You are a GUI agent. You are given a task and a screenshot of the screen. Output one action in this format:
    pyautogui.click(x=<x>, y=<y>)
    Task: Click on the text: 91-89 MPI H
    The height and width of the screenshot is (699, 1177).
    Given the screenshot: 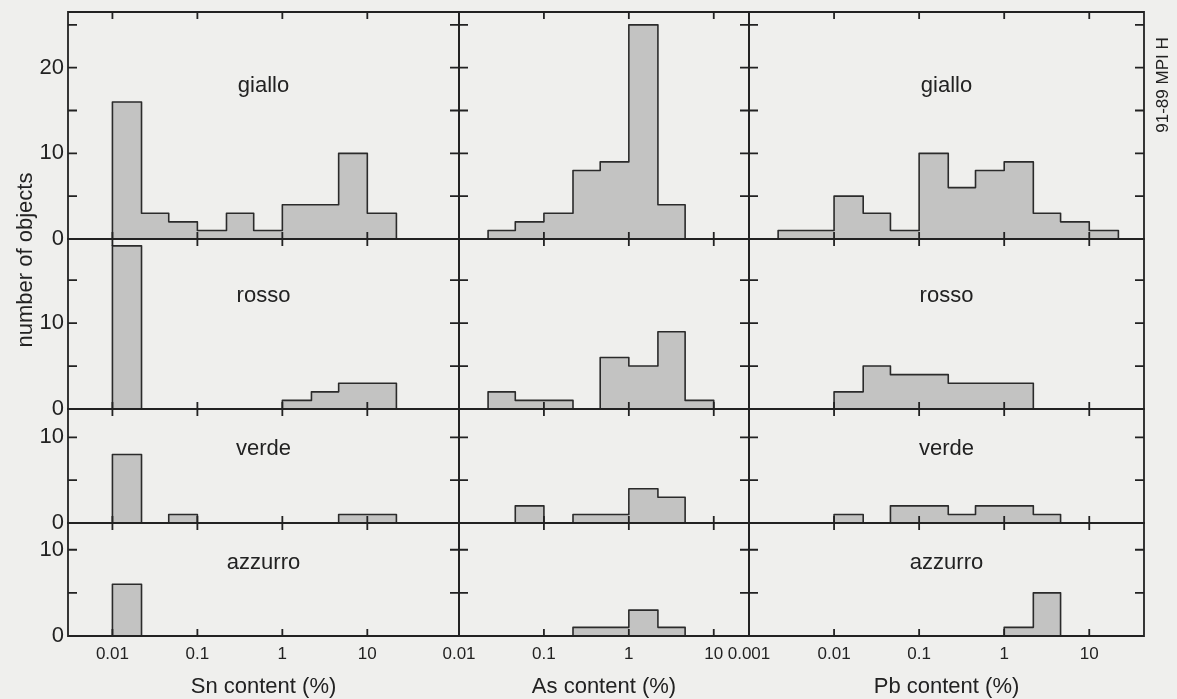 What is the action you would take?
    pyautogui.click(x=1163, y=85)
    